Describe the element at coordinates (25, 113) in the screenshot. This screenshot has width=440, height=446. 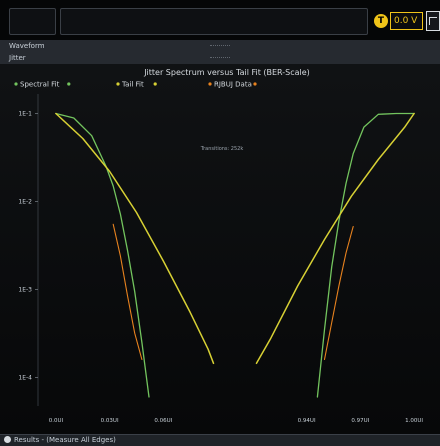
I see `y-tick-label: 1E-1` at that location.